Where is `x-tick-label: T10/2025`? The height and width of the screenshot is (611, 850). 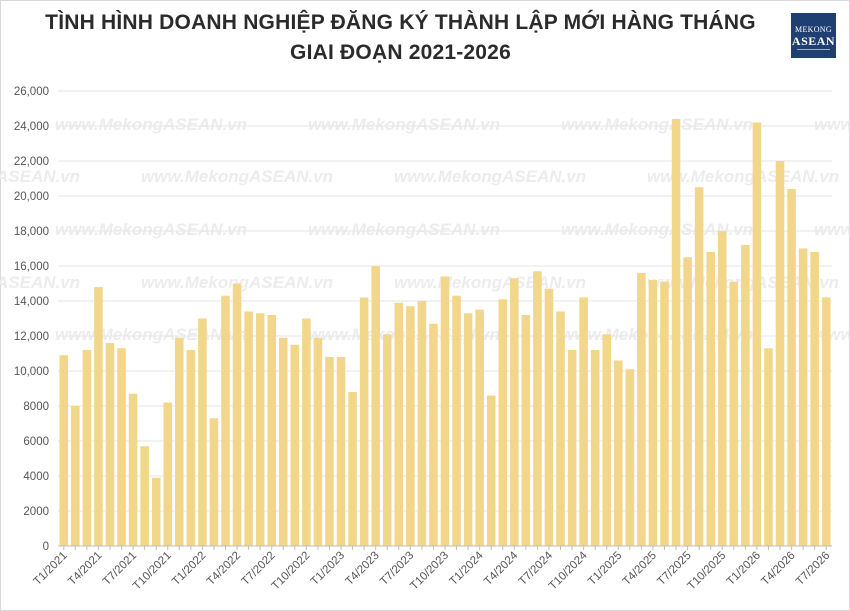 x-tick-label: T10/2025 is located at coordinates (707, 571).